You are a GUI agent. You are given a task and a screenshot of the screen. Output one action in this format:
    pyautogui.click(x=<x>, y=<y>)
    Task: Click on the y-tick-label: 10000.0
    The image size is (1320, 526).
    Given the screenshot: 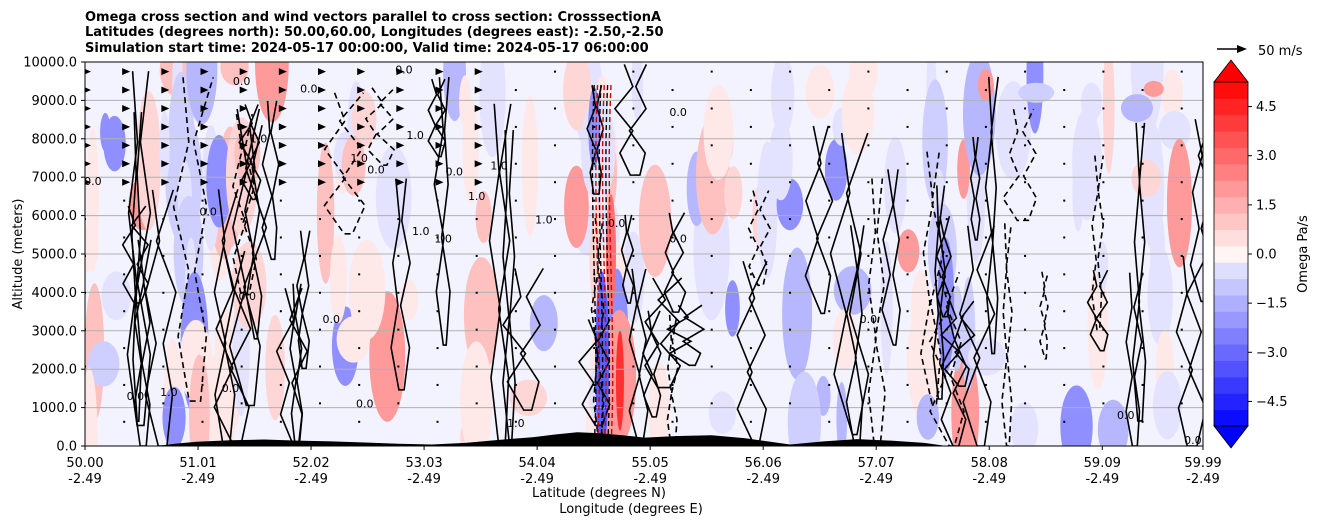 What is the action you would take?
    pyautogui.click(x=50, y=63)
    